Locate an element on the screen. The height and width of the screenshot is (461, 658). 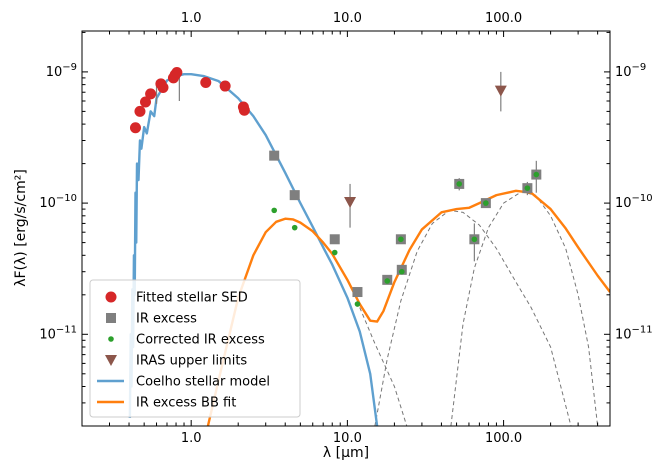
x-tick-label-bottom-1: 10.0 is located at coordinates (347, 438).